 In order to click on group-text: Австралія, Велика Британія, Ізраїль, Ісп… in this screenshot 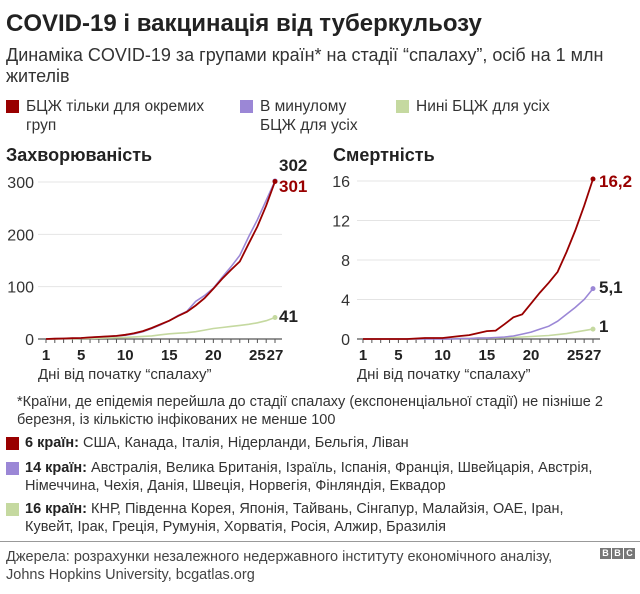, I will do `click(309, 477)`.